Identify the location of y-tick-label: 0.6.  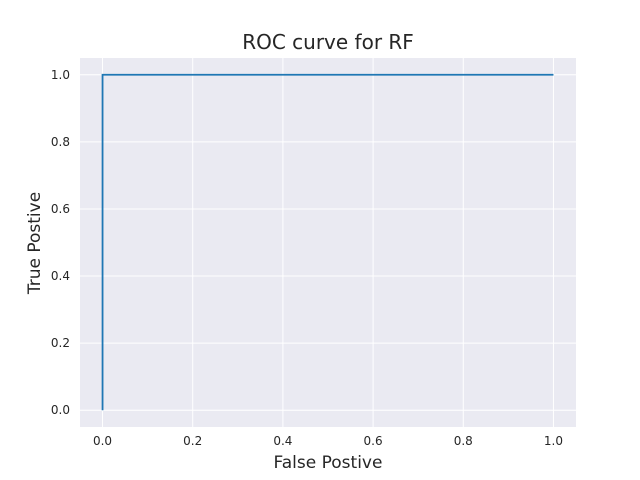
(60, 209).